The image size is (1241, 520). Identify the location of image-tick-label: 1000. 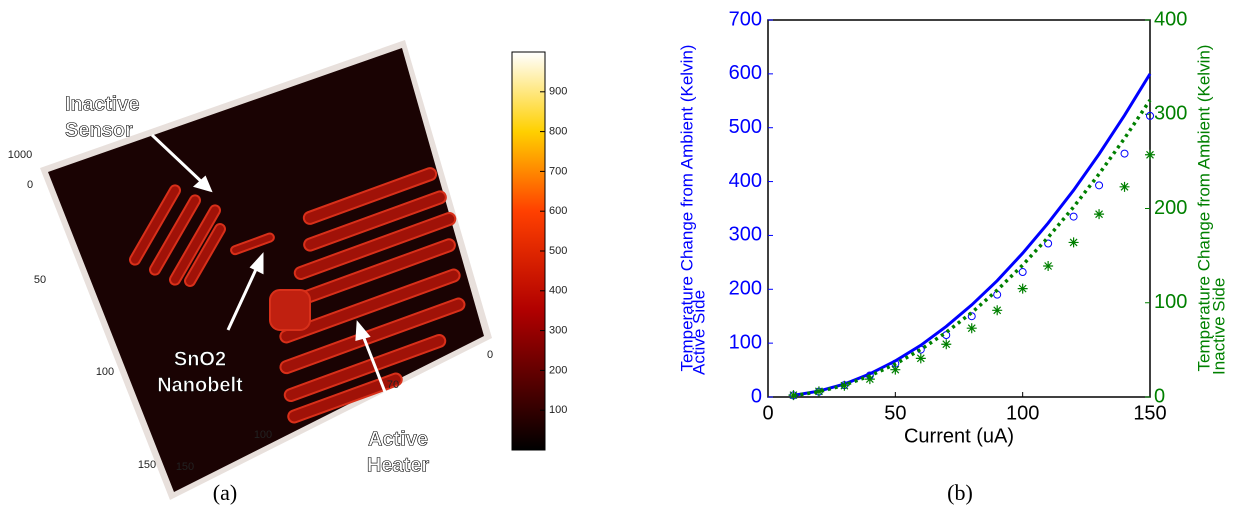
(20, 155).